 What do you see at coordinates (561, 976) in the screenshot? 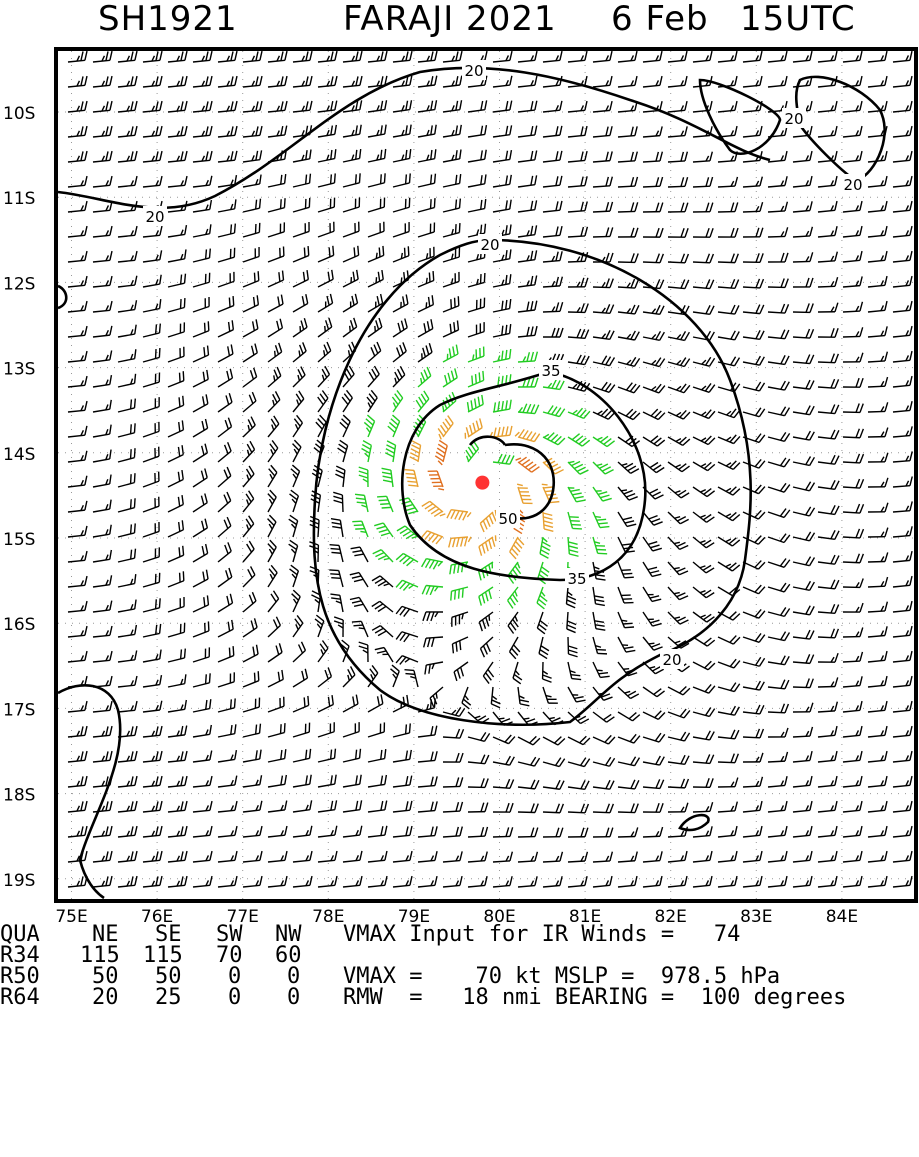
I see `vmax-line: VMAX = 70 kt MSLP = 978.5 hPa` at bounding box center [561, 976].